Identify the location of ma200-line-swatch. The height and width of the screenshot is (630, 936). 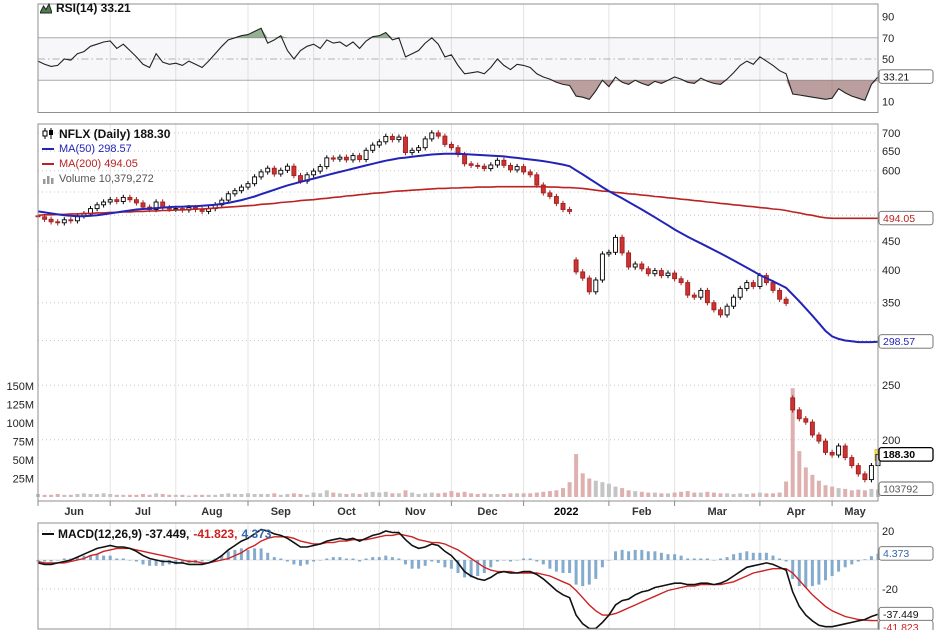
(48, 163).